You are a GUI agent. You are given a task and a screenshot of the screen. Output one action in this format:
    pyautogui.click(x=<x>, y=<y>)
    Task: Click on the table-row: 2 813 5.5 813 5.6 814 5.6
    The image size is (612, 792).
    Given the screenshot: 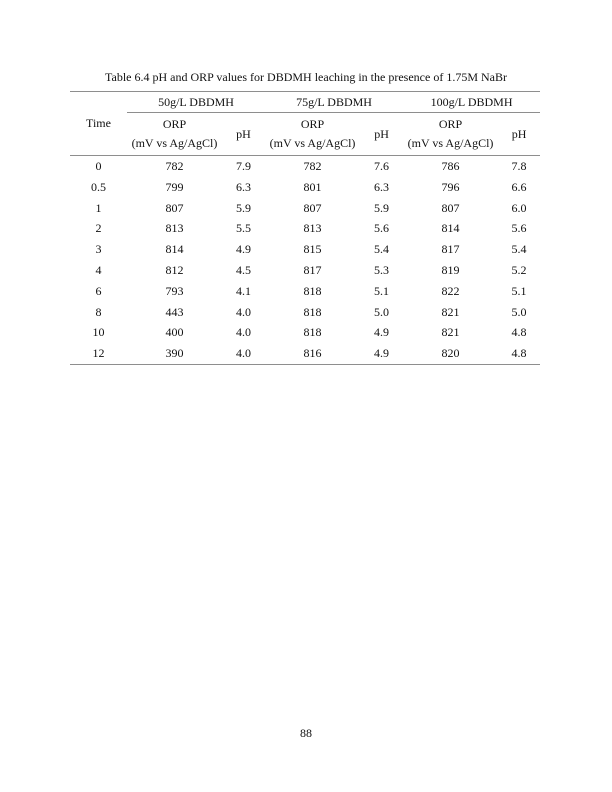 What is the action you would take?
    pyautogui.click(x=305, y=228)
    